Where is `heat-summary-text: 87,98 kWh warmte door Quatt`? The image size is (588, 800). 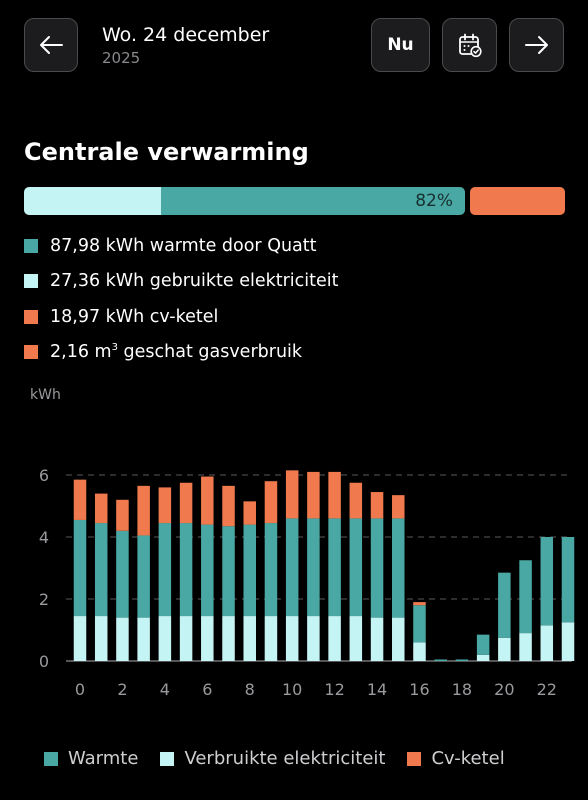 heat-summary-text: 87,98 kWh warmte door Quatt is located at coordinates (183, 245).